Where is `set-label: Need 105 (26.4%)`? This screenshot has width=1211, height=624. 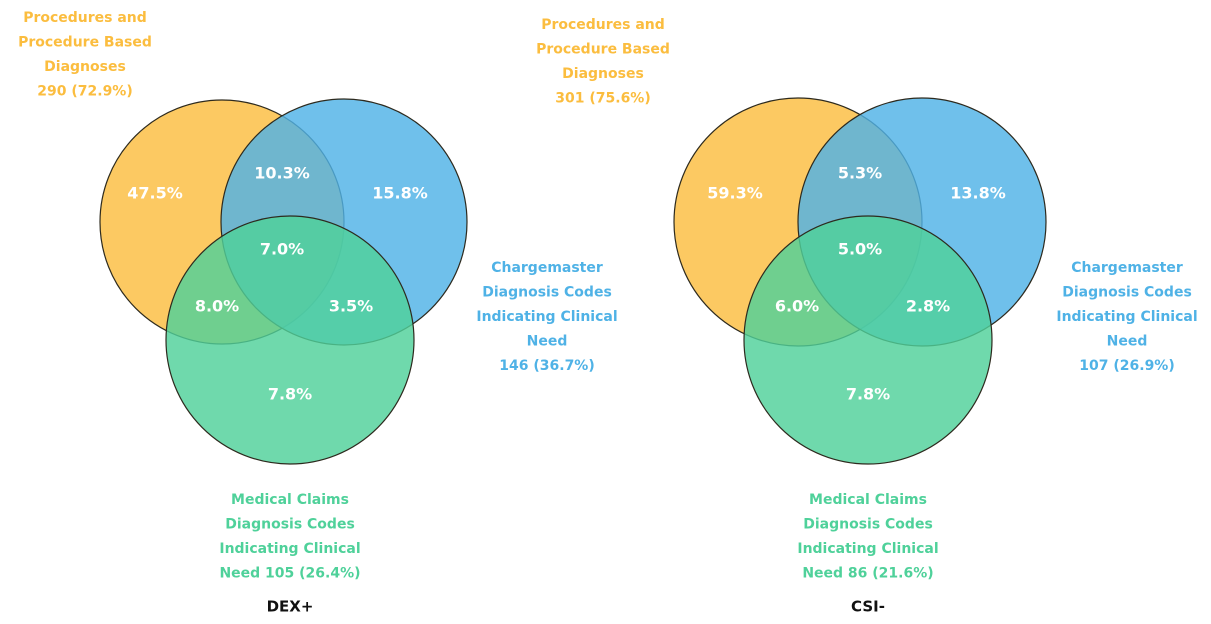 set-label: Need 105 (26.4%) is located at coordinates (289, 574).